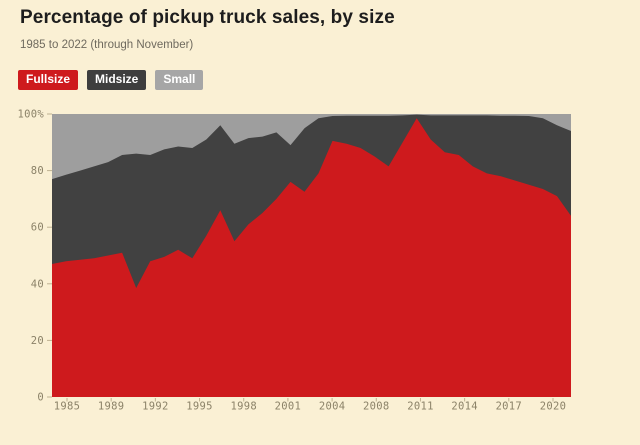 This screenshot has height=445, width=640. I want to click on legend: Fullsize Midsize Small, so click(111, 80).